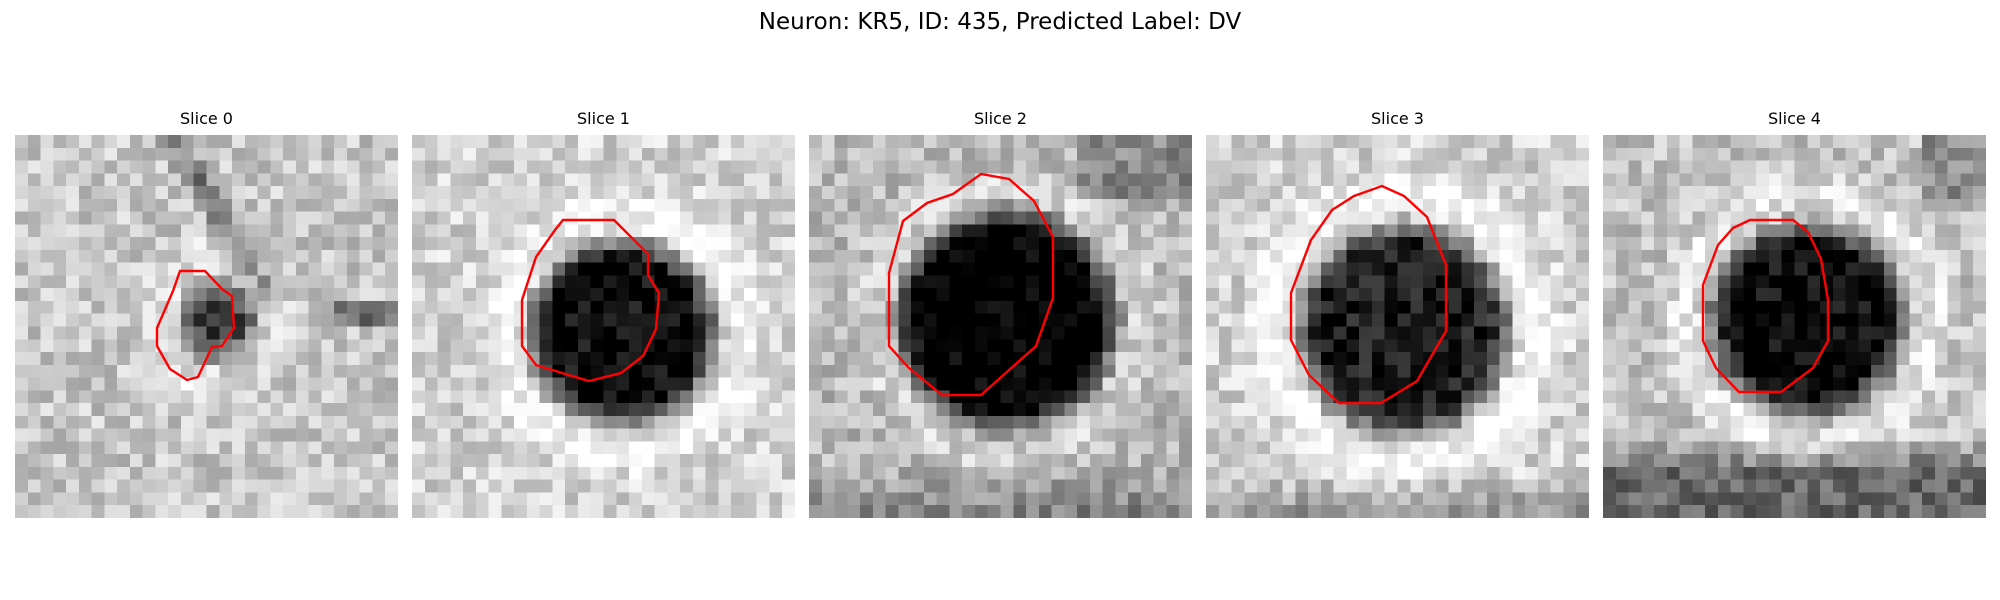  I want to click on slice-title: Slice 2, so click(1000, 118).